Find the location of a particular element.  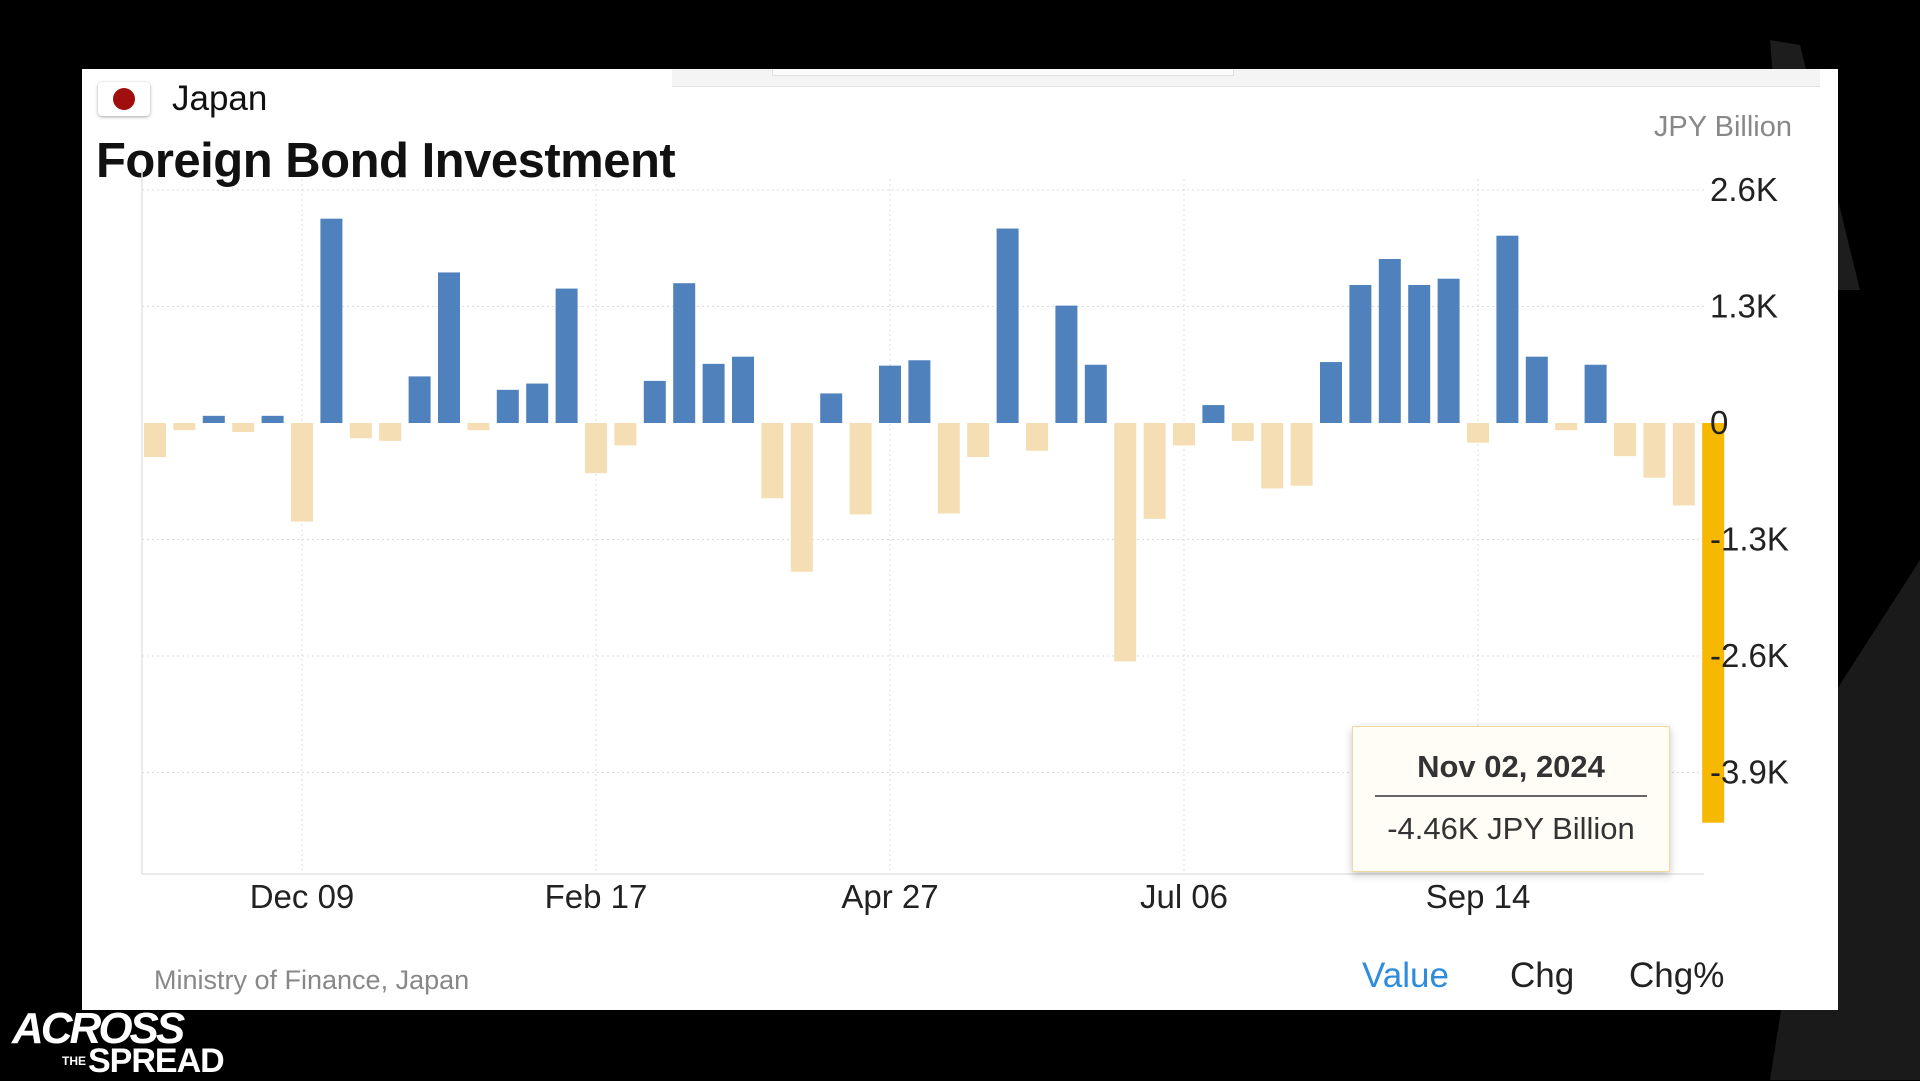

across-the-spread-logo: ACROSS THE SPREAD is located at coordinates (114, 1040).